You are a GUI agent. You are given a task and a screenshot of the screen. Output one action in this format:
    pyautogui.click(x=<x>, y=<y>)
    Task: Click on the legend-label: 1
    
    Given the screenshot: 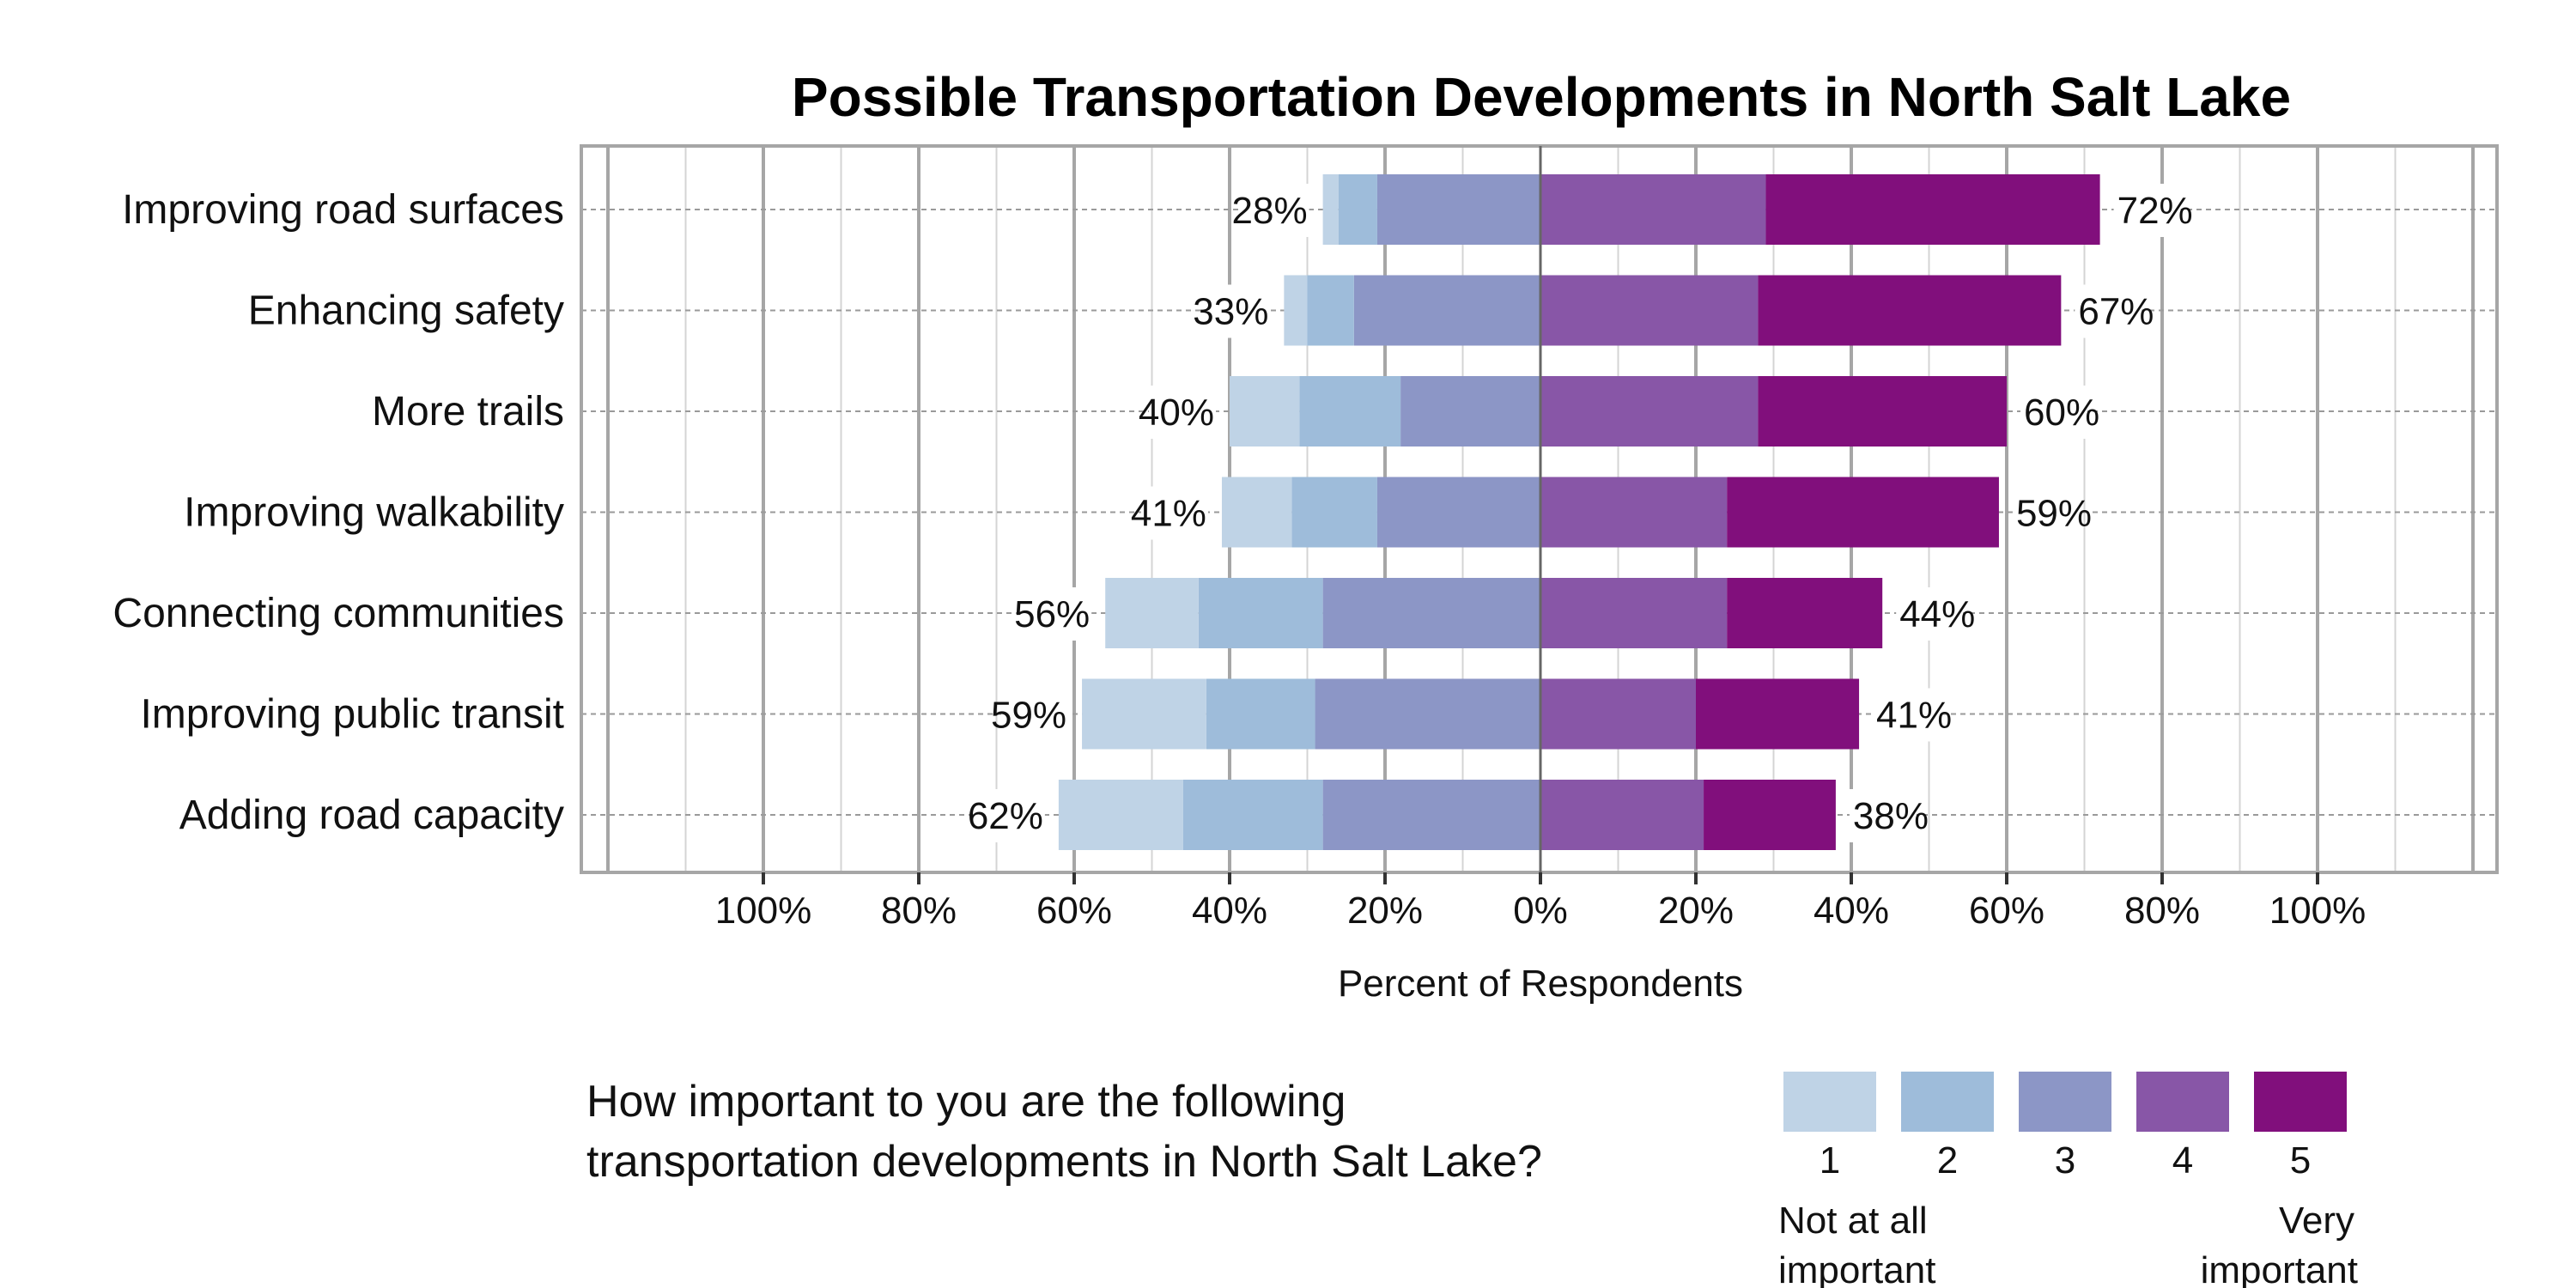 What is the action you would take?
    pyautogui.click(x=1830, y=1160)
    